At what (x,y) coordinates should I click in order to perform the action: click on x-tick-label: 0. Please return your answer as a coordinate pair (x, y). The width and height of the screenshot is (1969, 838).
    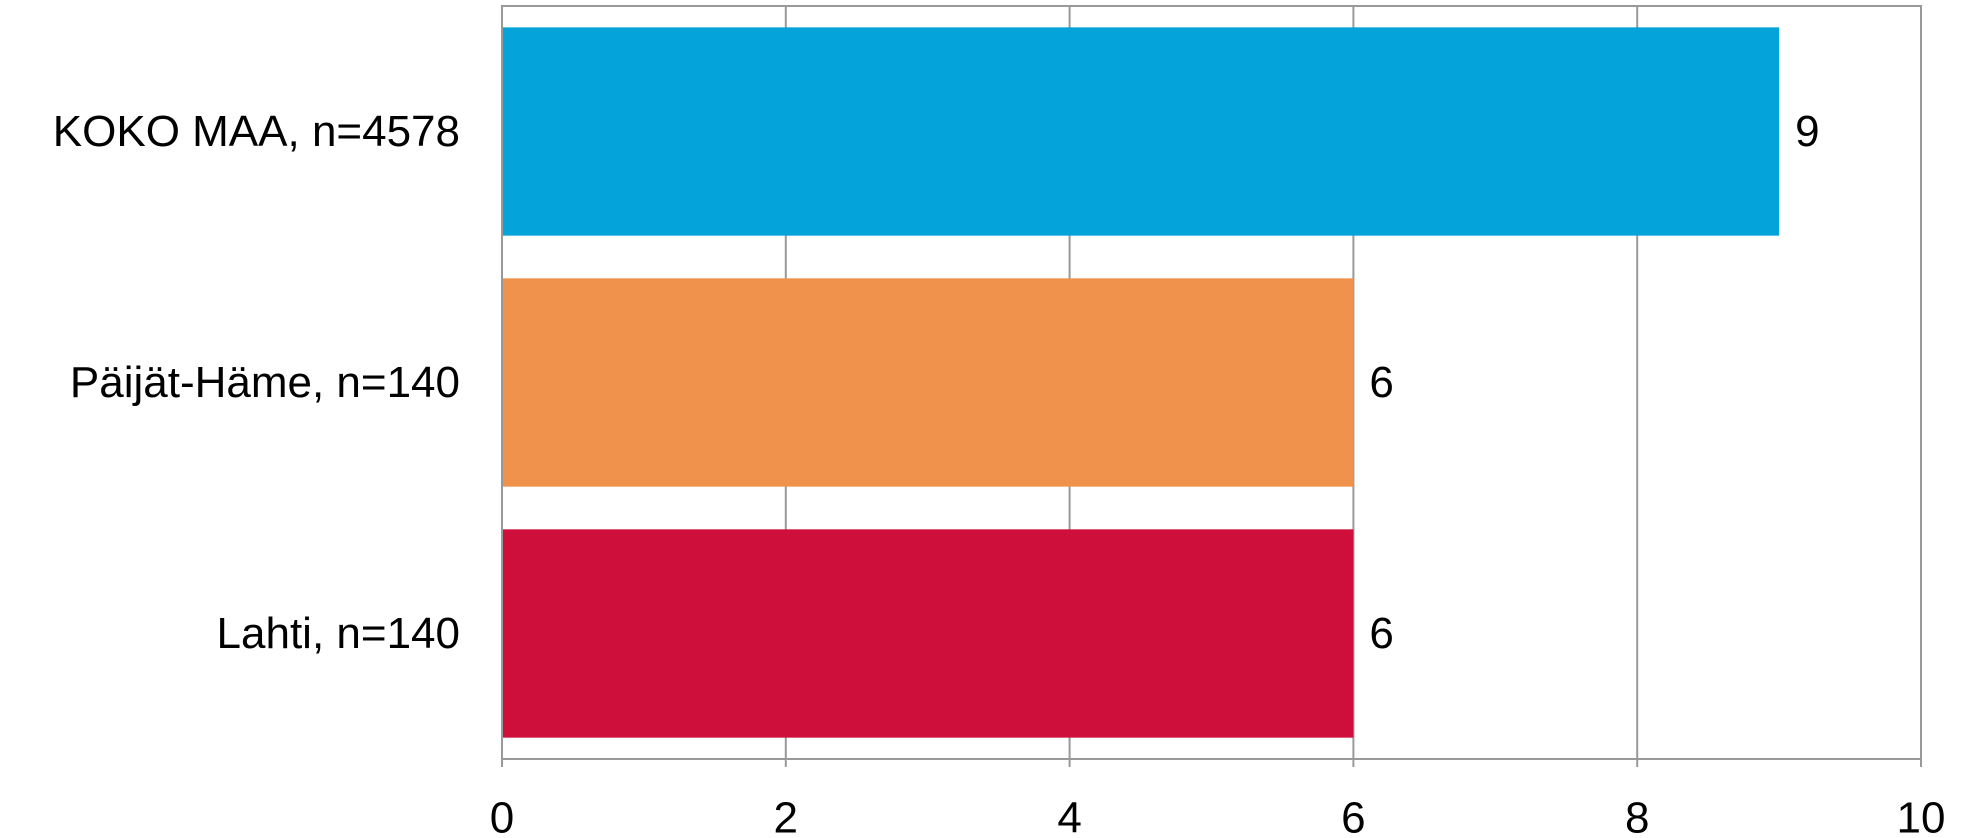
    Looking at the image, I should click on (502, 816).